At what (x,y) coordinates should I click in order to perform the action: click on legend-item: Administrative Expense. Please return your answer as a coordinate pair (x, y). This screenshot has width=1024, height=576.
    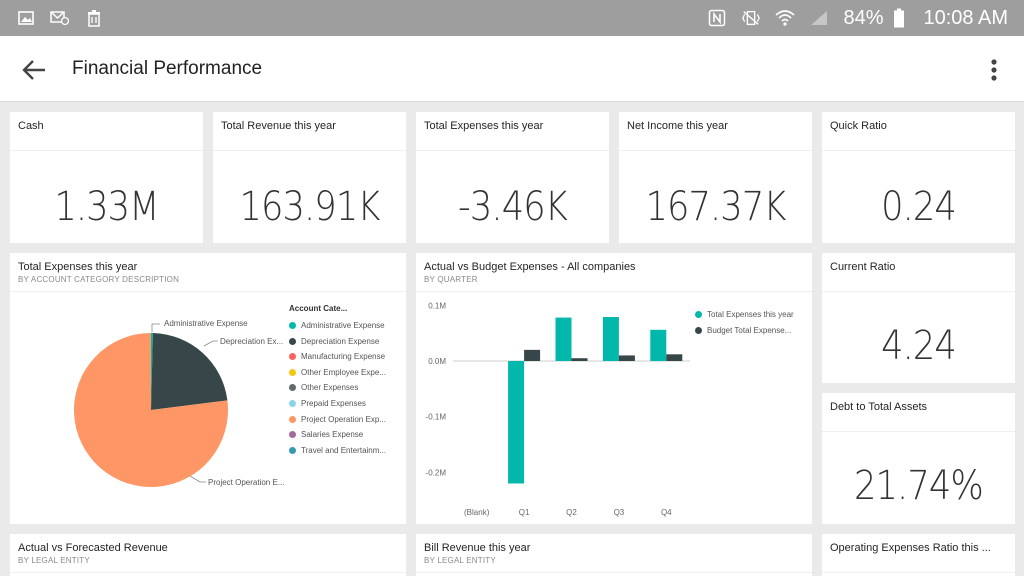
    Looking at the image, I should click on (337, 325).